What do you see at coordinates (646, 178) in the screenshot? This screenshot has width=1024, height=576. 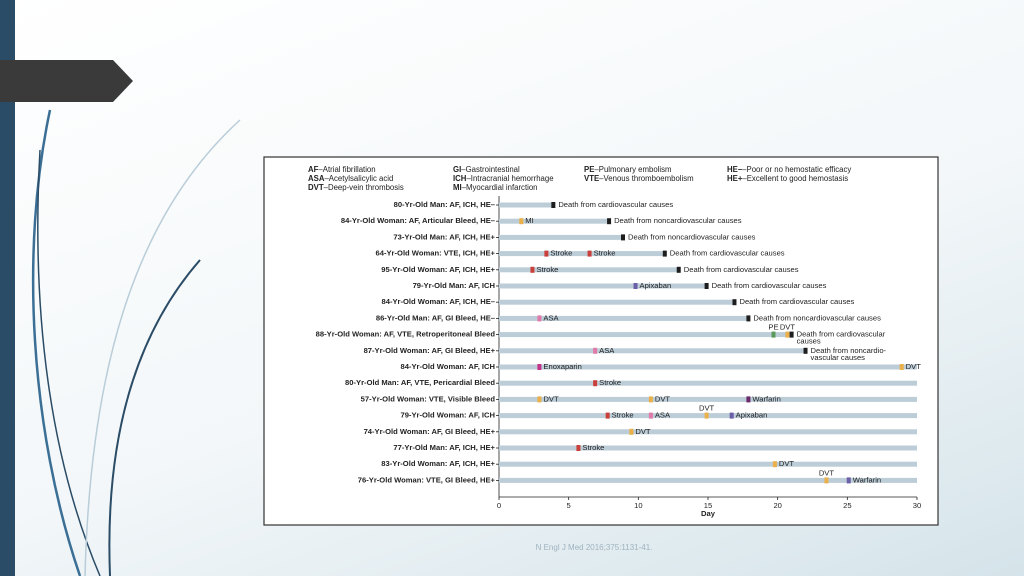 I see `legend-text: –Venous thromboembolism` at bounding box center [646, 178].